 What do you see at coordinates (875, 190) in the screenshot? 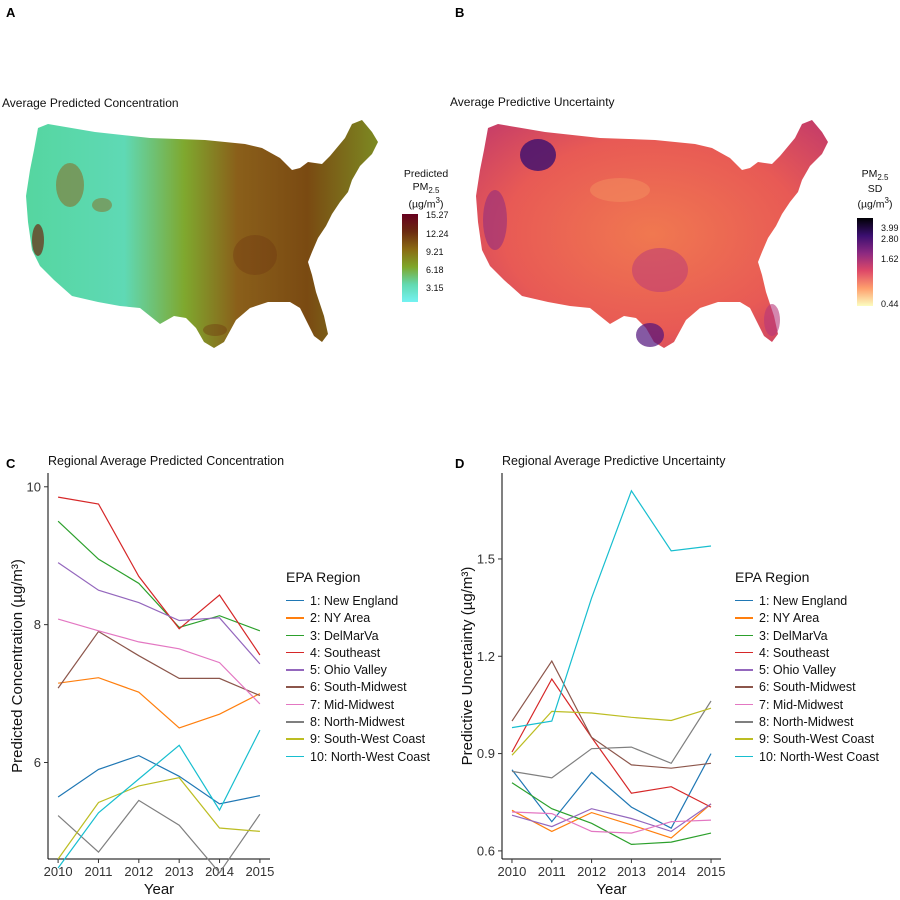
I see `colorbar-b-title: PM2.5 SD (µg/m3)` at bounding box center [875, 190].